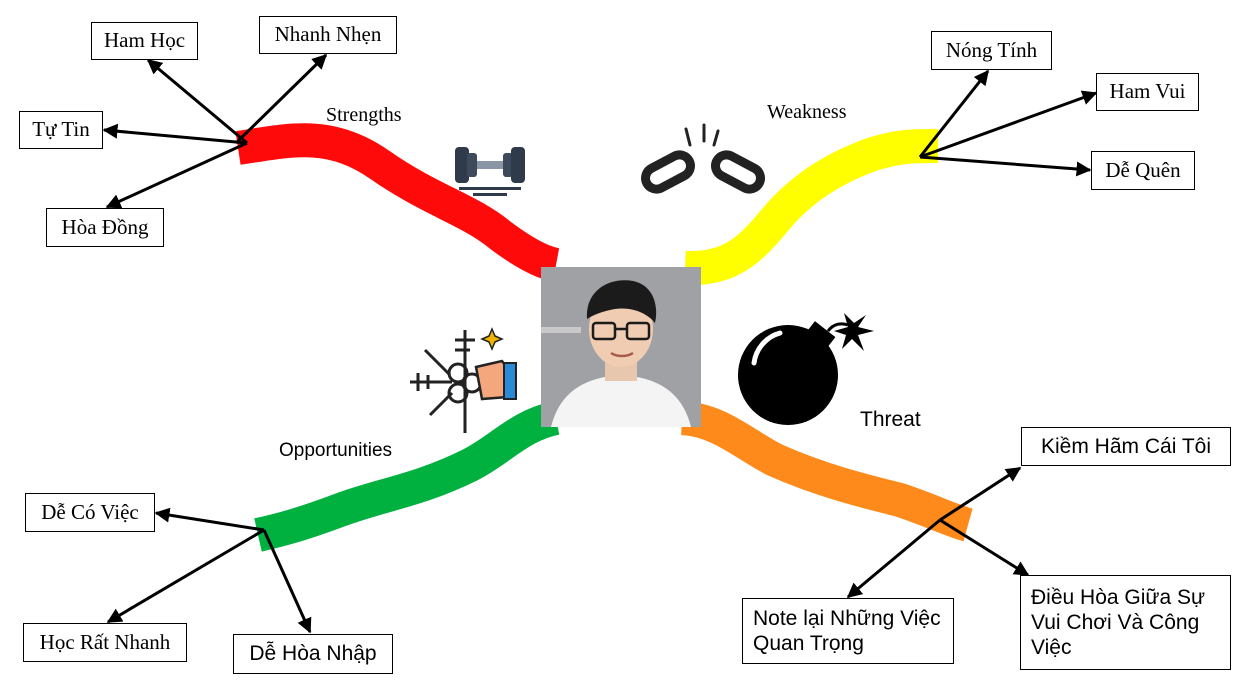  I want to click on threat-item-kiem-ham-cai-toi: Kiềm Hãm Cái Tôi, so click(1126, 446).